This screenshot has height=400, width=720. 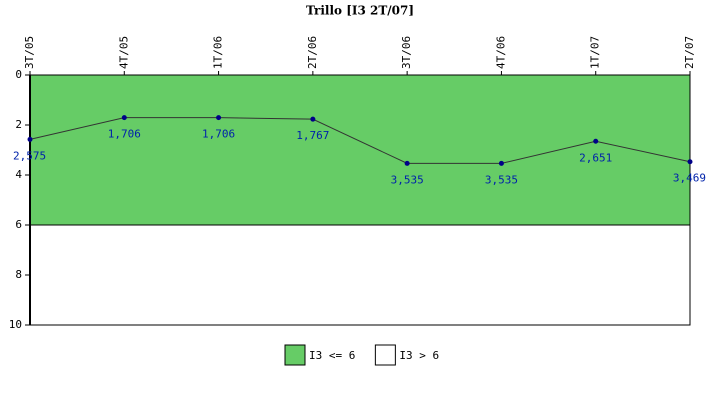 What do you see at coordinates (312, 52) in the screenshot?
I see `x-tick-label: 2T/06` at bounding box center [312, 52].